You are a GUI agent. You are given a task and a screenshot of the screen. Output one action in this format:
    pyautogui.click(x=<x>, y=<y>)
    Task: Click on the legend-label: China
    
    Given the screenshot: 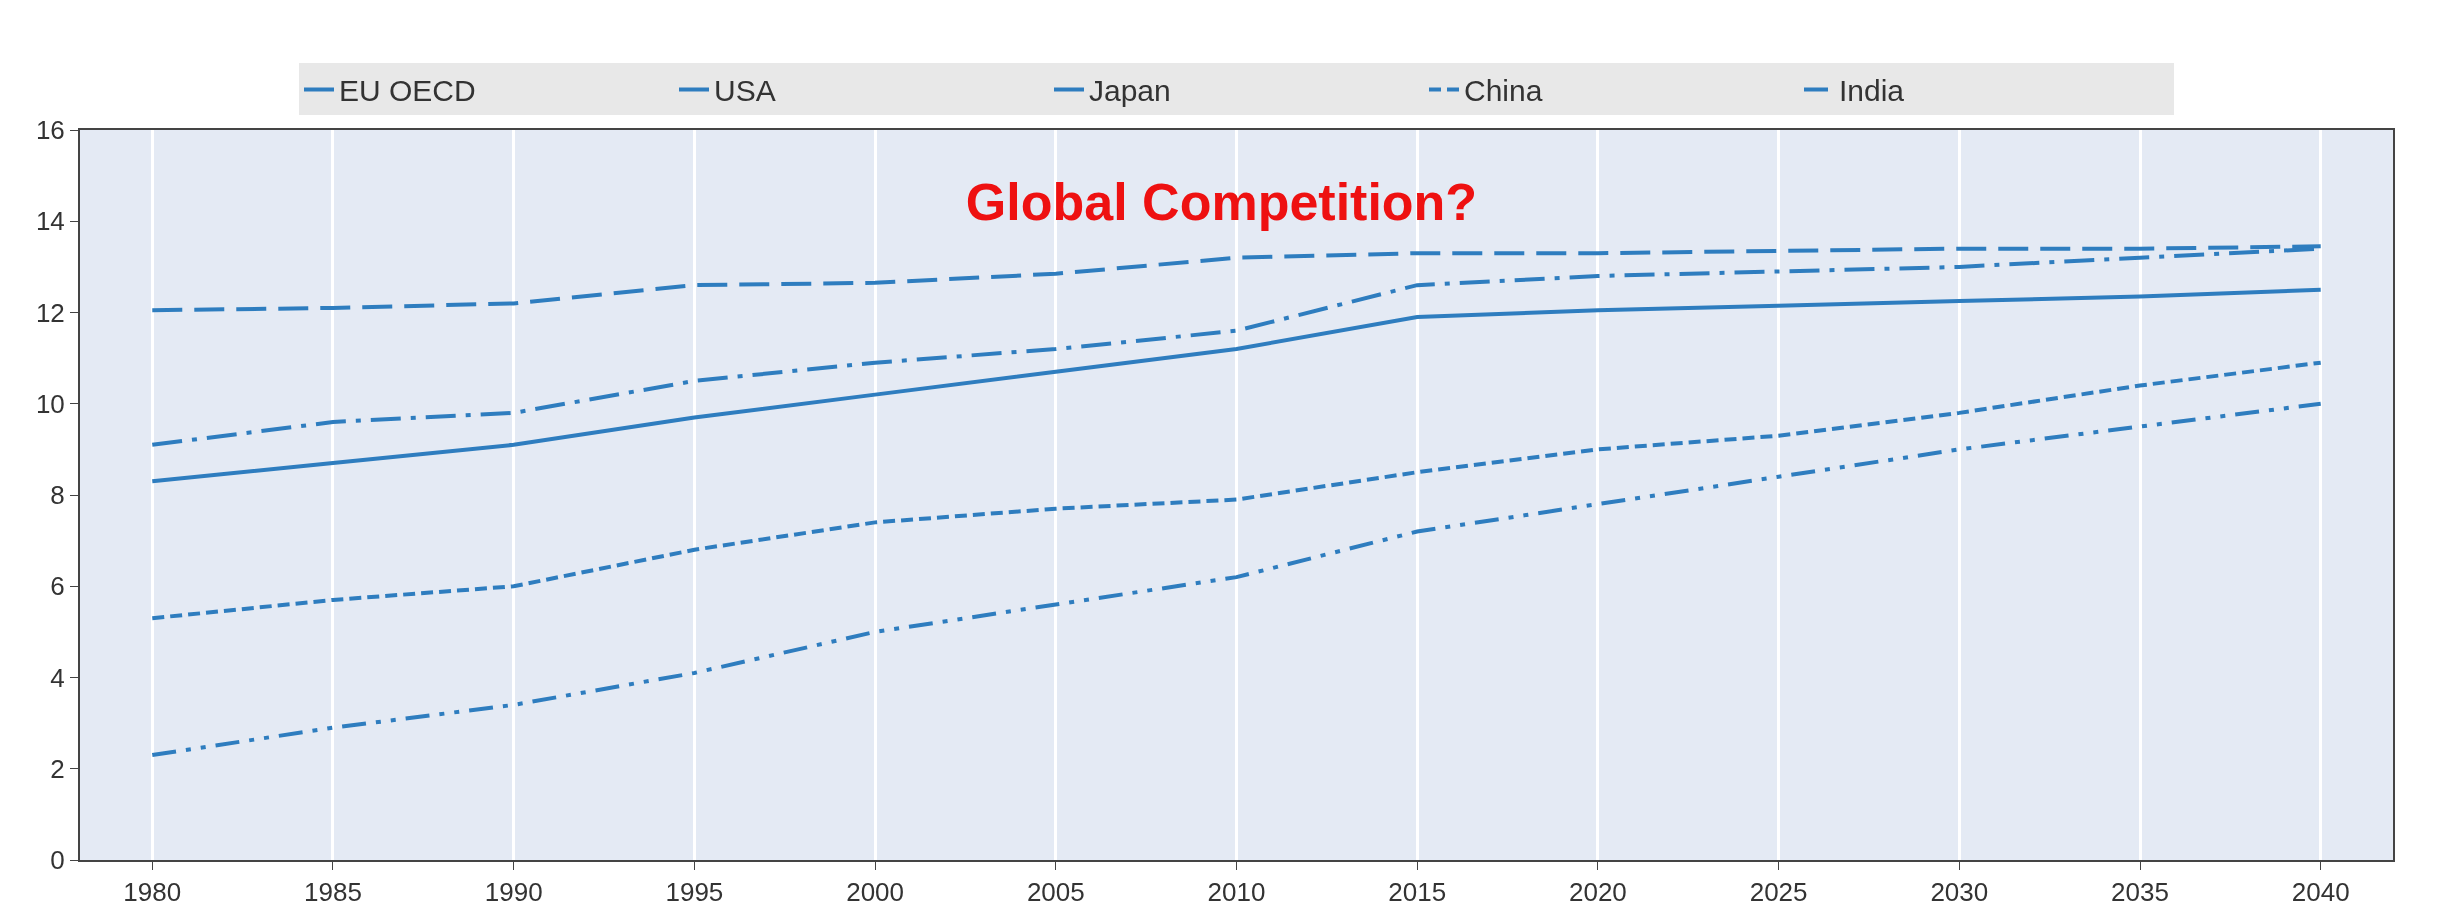 What is the action you would take?
    pyautogui.click(x=1503, y=91)
    